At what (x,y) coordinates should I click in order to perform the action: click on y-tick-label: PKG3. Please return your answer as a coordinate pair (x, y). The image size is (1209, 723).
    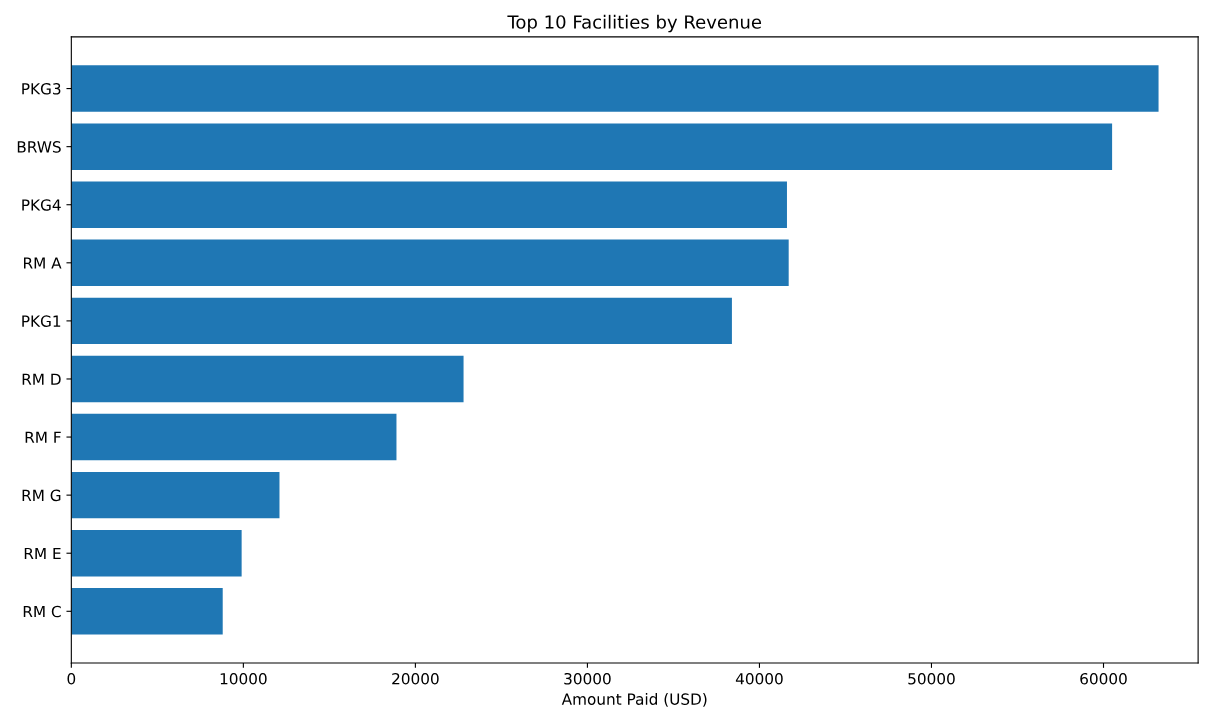
    Looking at the image, I should click on (41, 89).